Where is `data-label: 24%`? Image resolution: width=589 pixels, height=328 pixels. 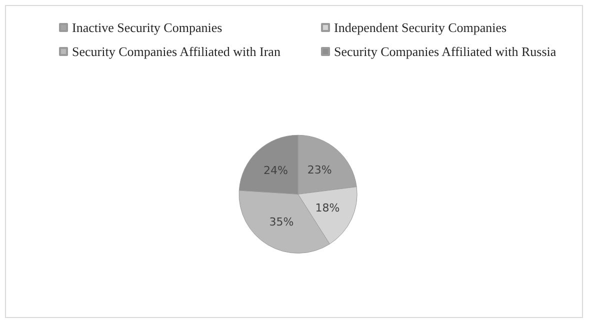
data-label: 24% is located at coordinates (276, 170).